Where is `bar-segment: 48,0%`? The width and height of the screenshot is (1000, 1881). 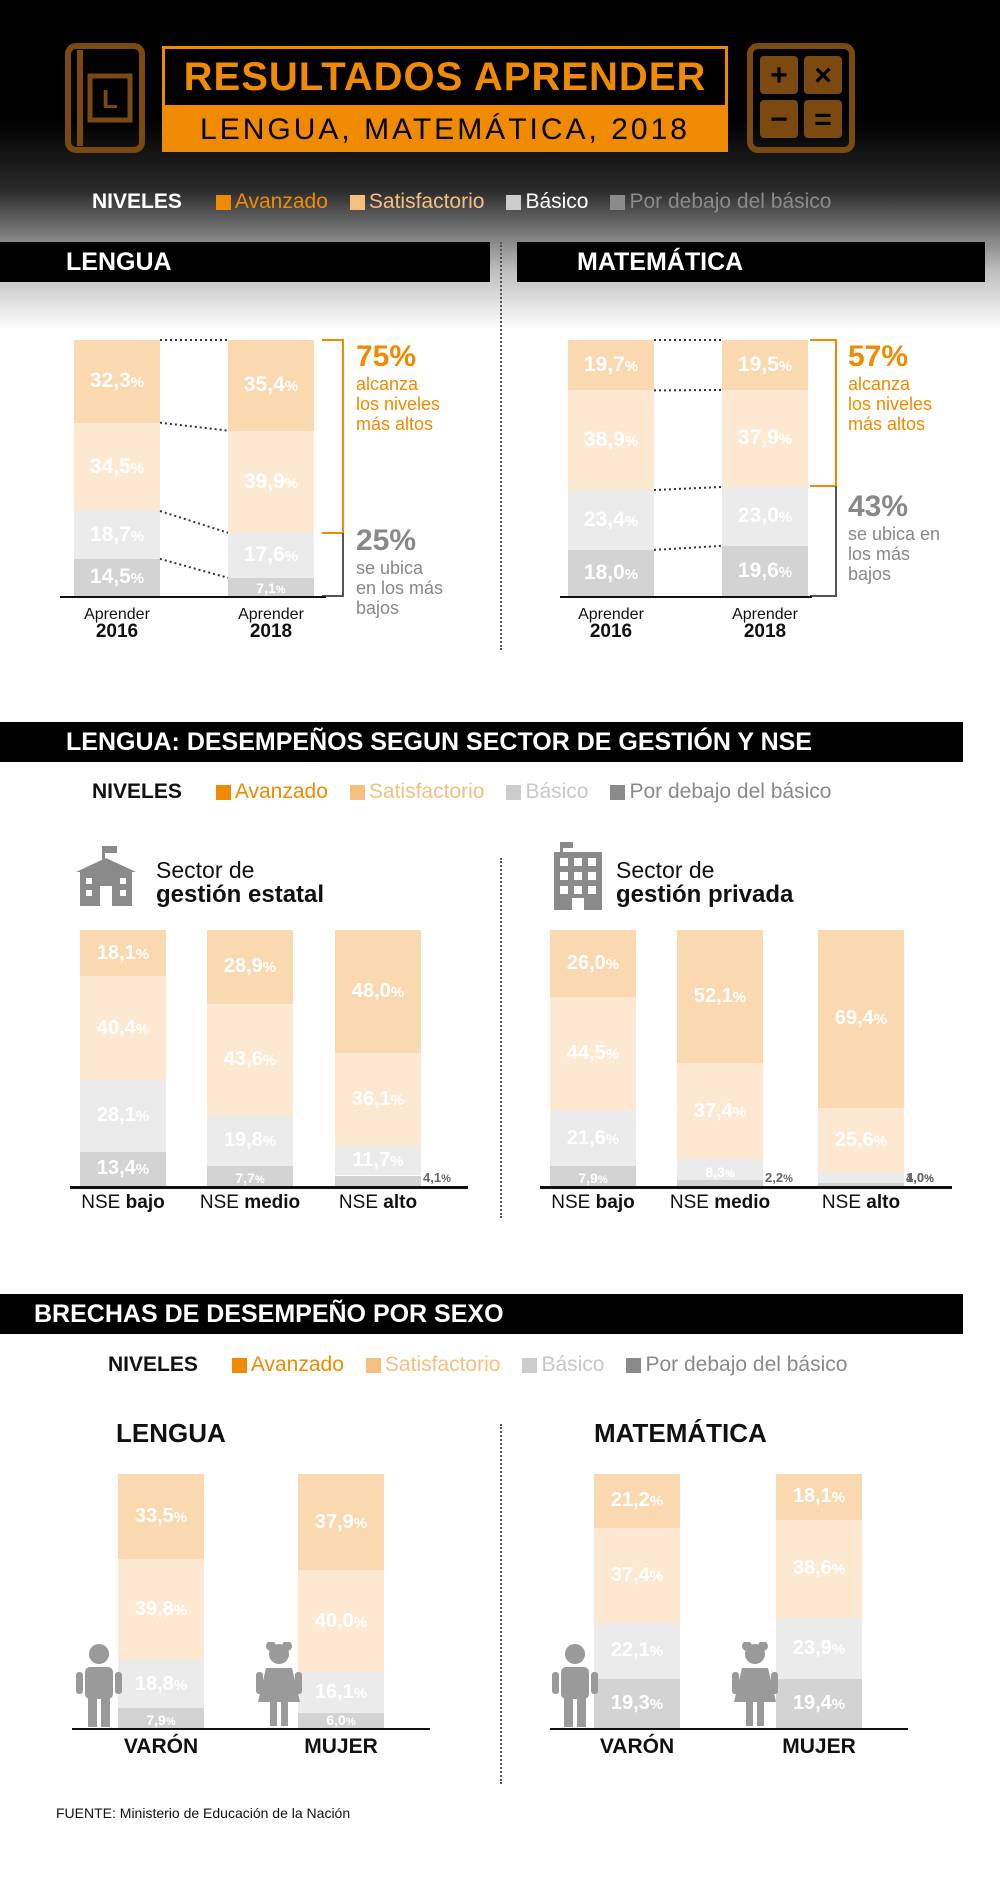 bar-segment: 48,0% is located at coordinates (378, 992).